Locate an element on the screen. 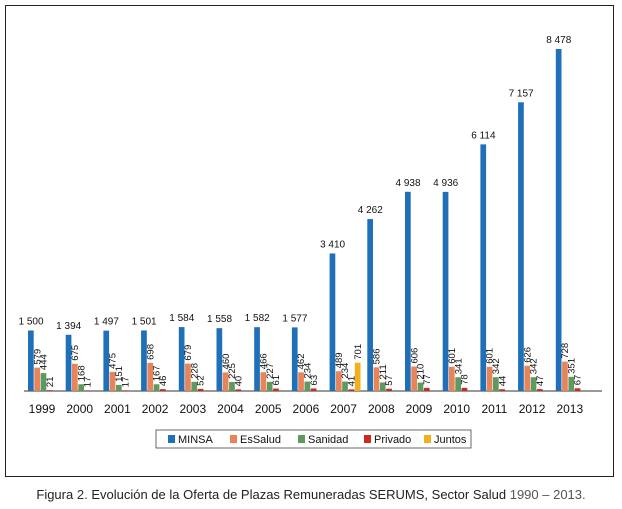 The image size is (622, 509). label-sanidad-2005: 227 is located at coordinates (270, 371).